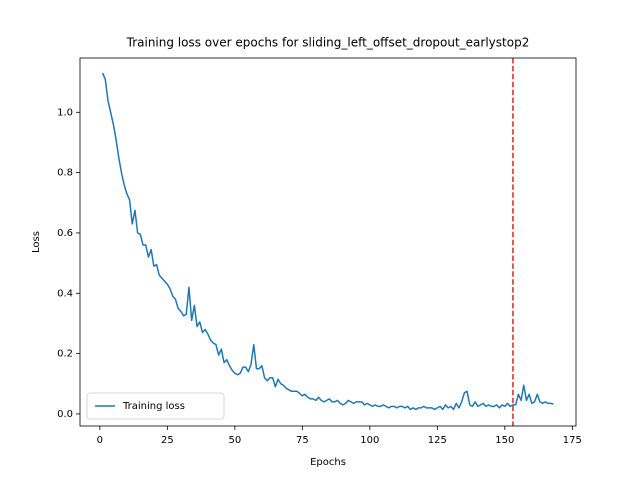  What do you see at coordinates (65, 354) in the screenshot?
I see `y-tick-label: 0.2` at bounding box center [65, 354].